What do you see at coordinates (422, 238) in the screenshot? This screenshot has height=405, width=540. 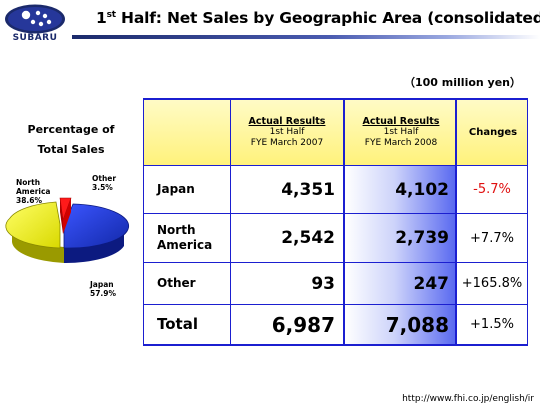 I see `cell-north-america-fye2008: 2,739` at bounding box center [422, 238].